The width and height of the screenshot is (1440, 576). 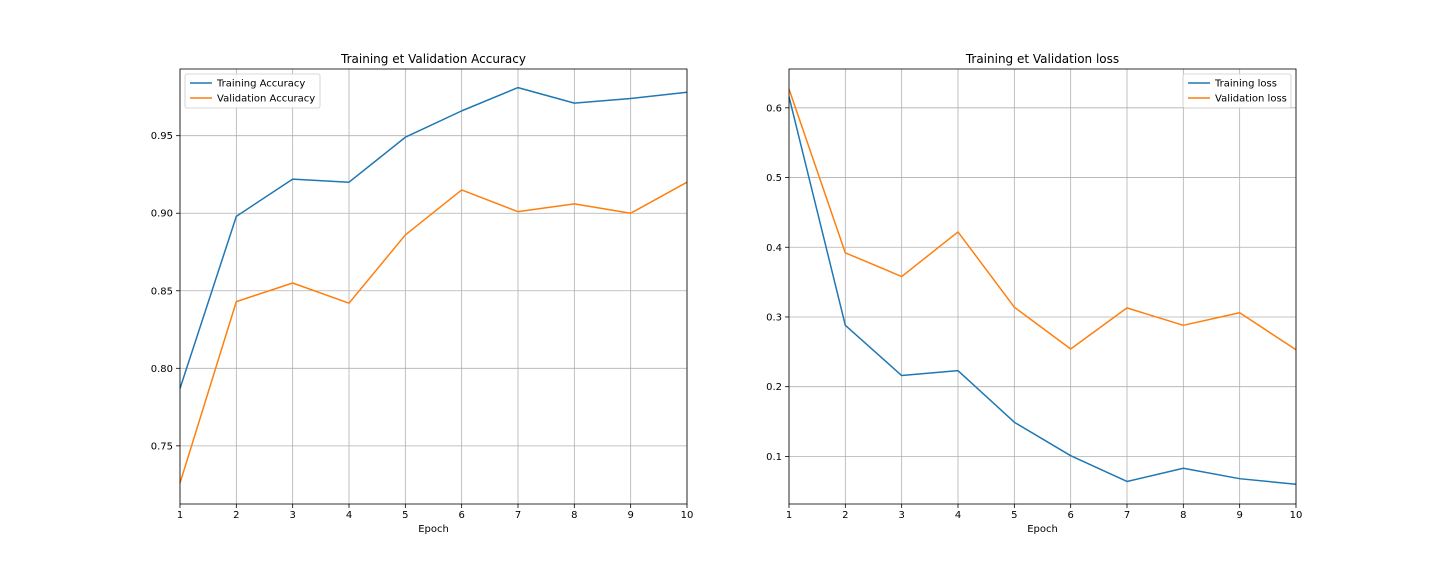 I want to click on y-tick-label: 0.5, so click(x=774, y=178).